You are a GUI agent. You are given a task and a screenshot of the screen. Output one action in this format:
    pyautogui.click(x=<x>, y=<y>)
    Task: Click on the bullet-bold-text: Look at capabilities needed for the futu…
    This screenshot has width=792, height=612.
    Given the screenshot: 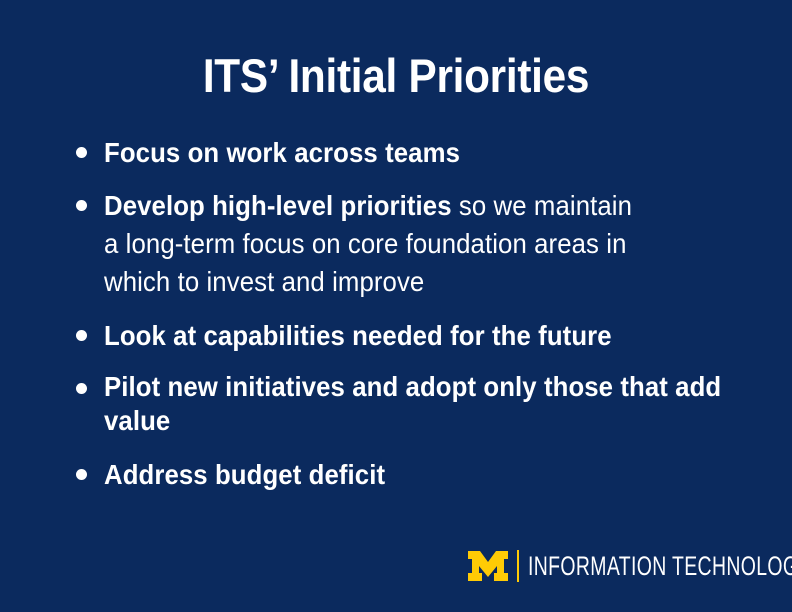 What is the action you would take?
    pyautogui.click(x=358, y=335)
    